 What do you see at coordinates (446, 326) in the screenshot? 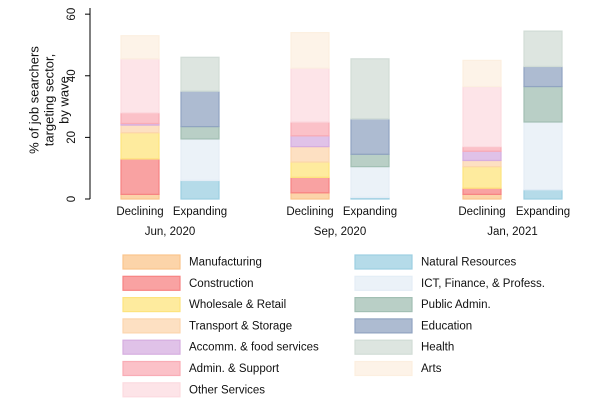
I see `legend-label: Education` at bounding box center [446, 326].